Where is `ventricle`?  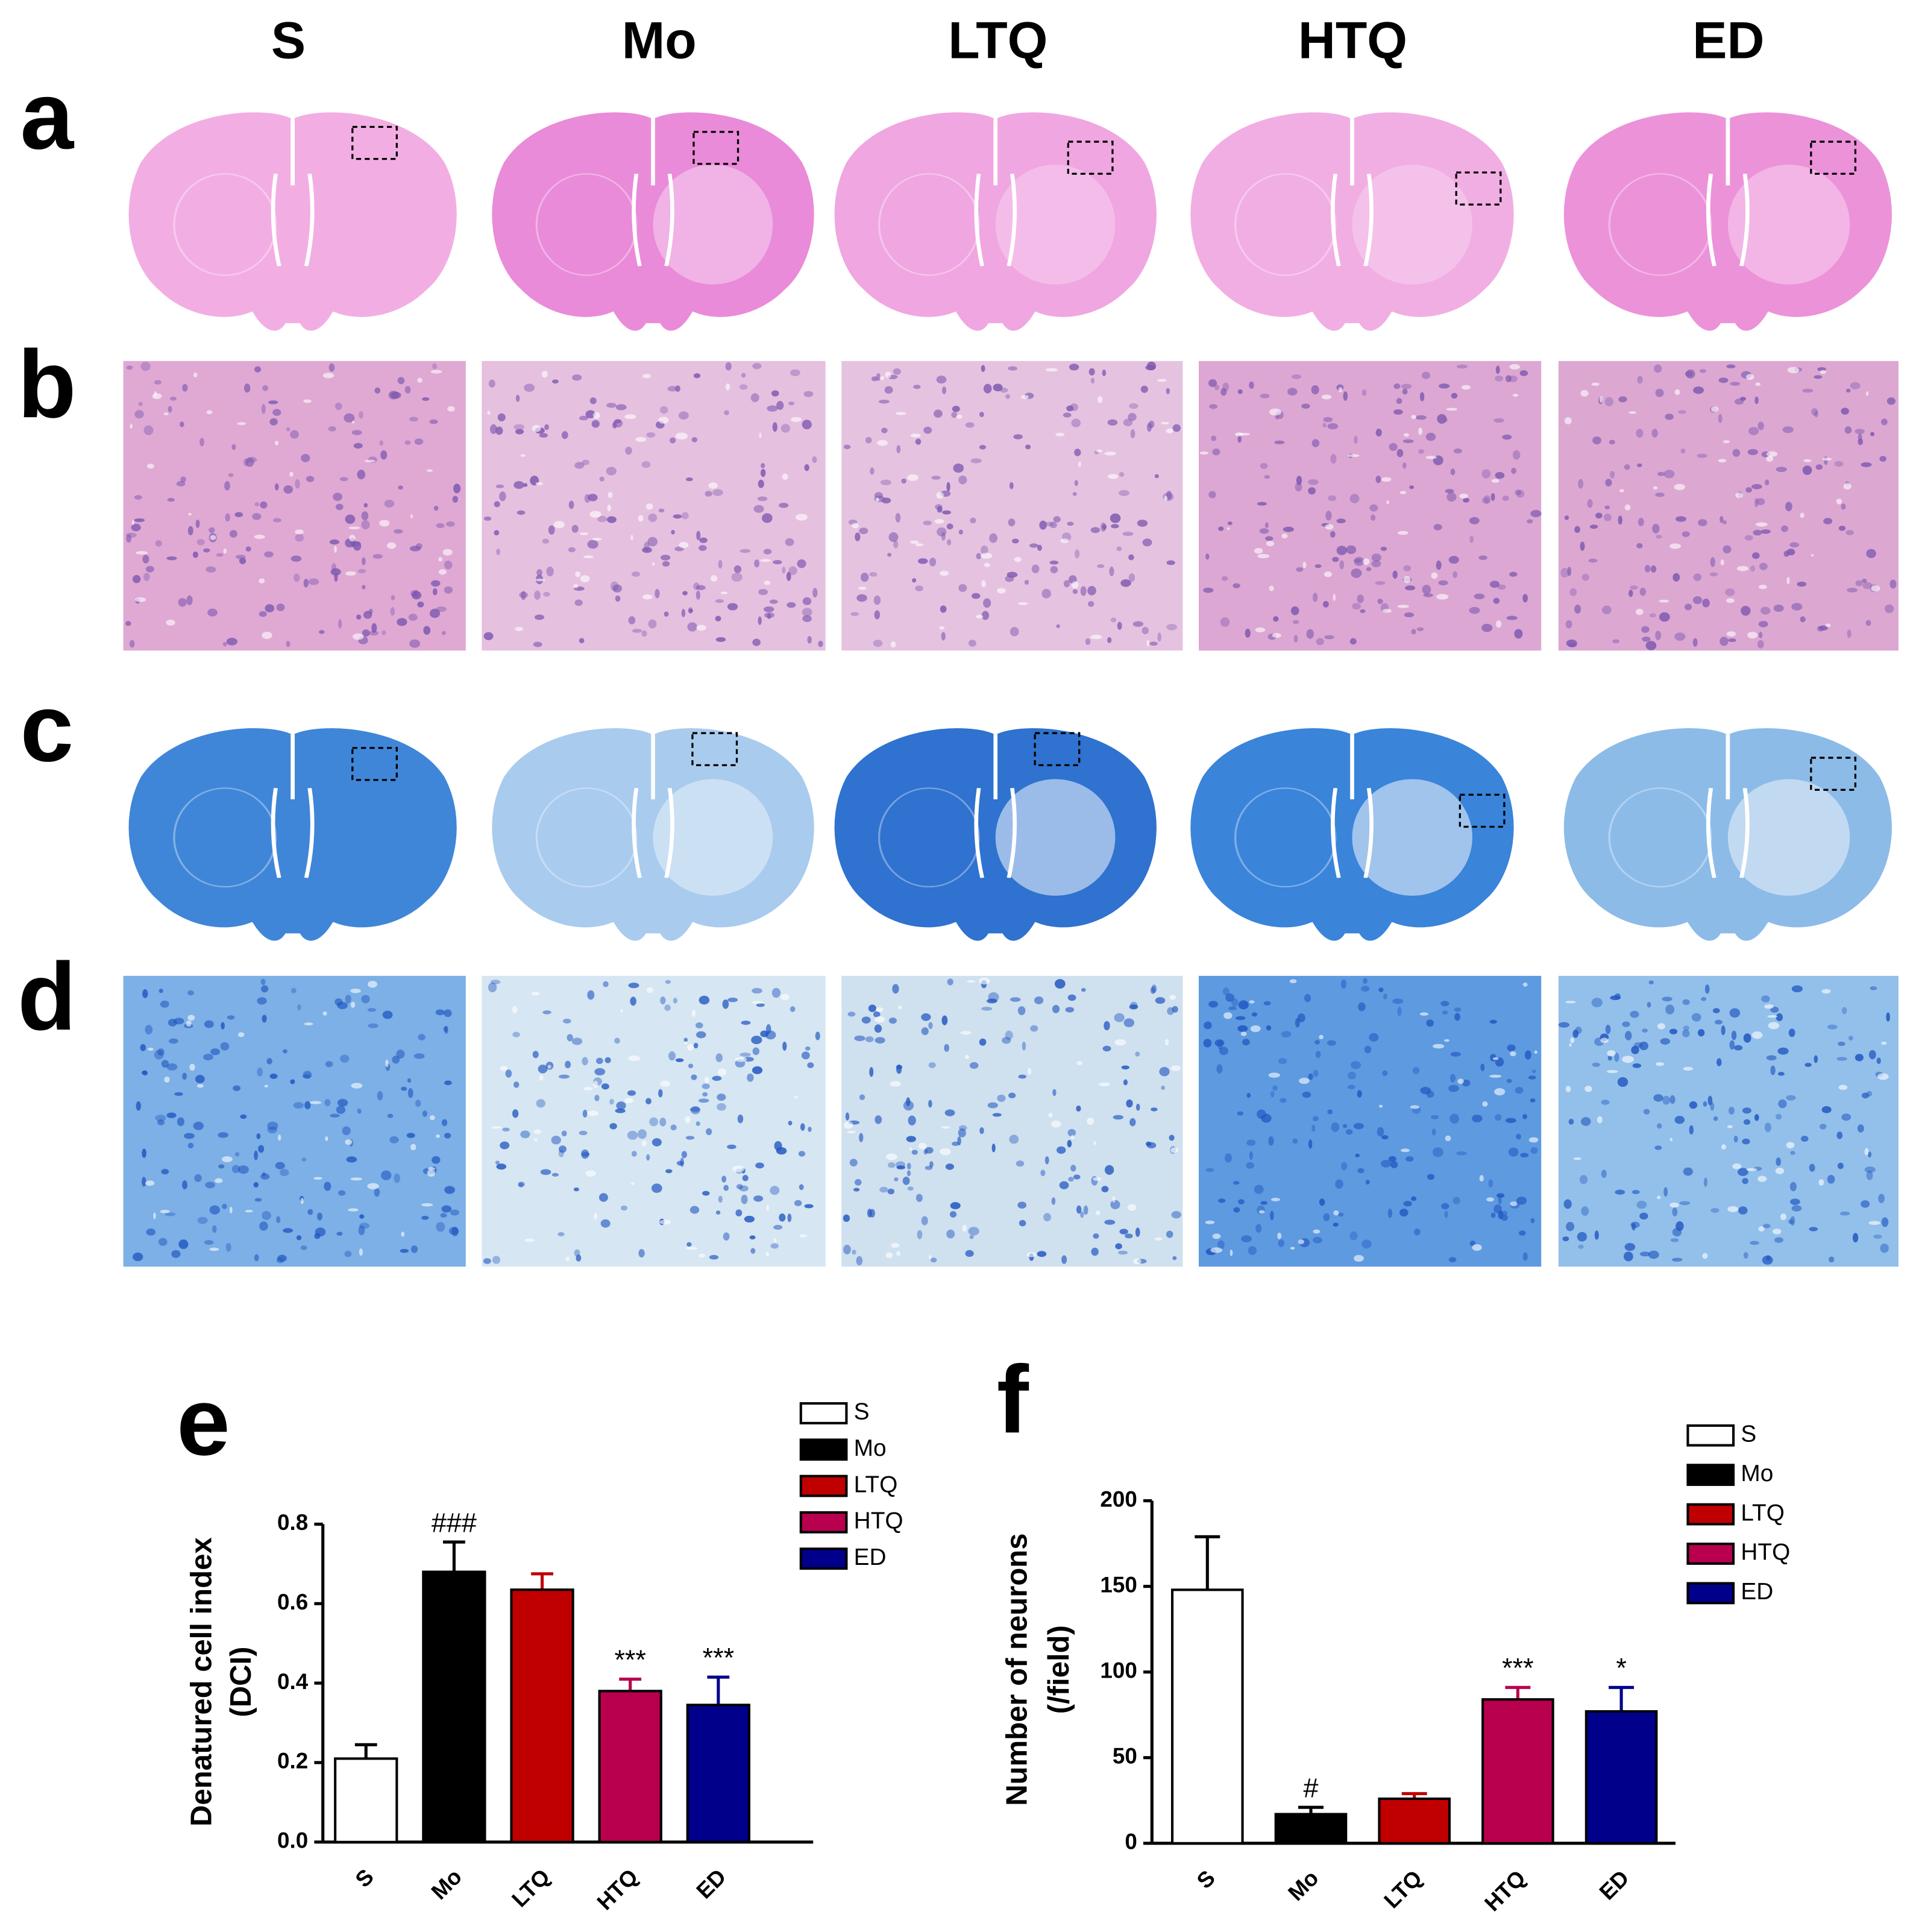
ventricle is located at coordinates (1728, 192).